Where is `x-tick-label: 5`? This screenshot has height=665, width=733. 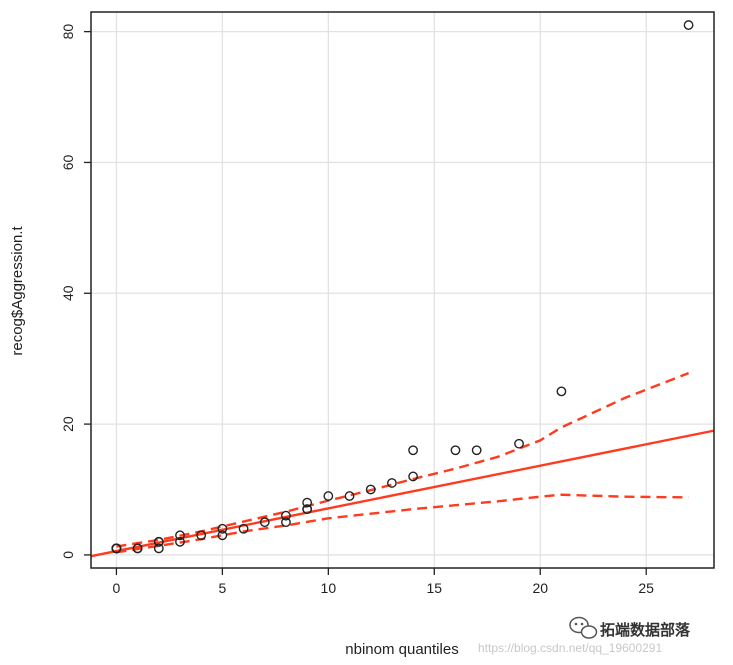
x-tick-label: 5 is located at coordinates (222, 588).